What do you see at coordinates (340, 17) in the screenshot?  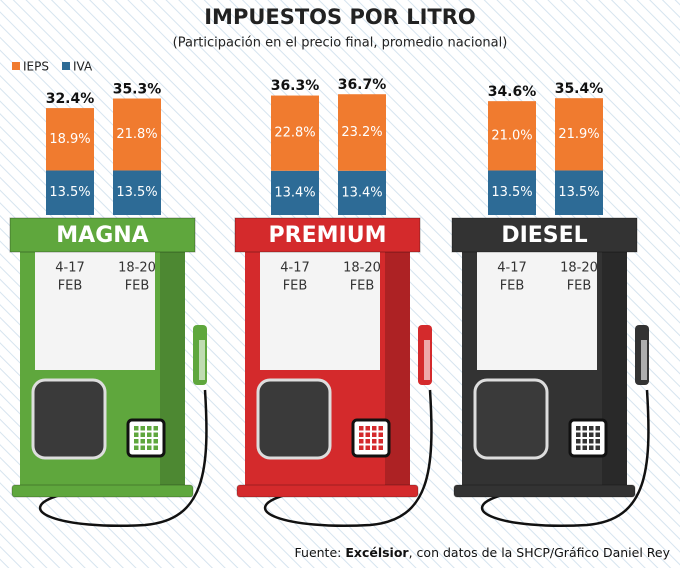 I see `chart-title: IMPUESTOS POR LITRO` at bounding box center [340, 17].